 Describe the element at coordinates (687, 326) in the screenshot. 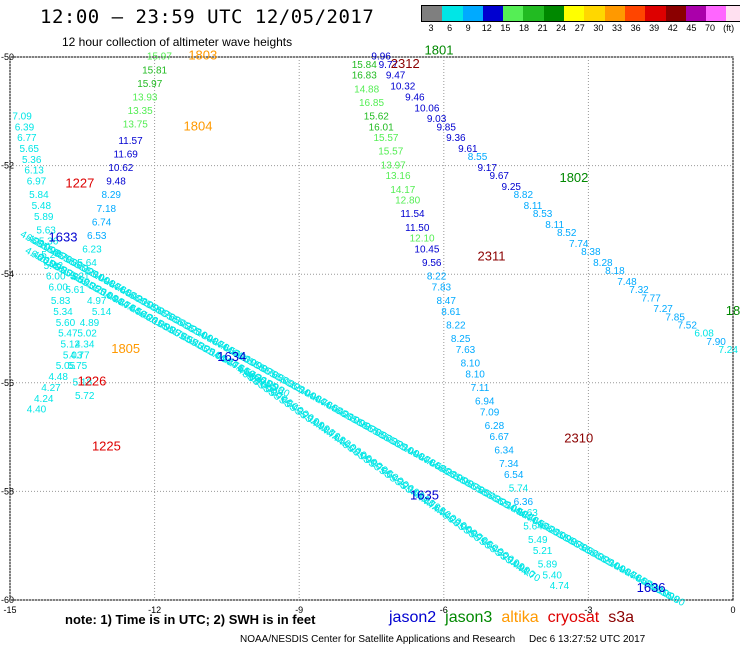

I see `swh-value: 7.52` at that location.